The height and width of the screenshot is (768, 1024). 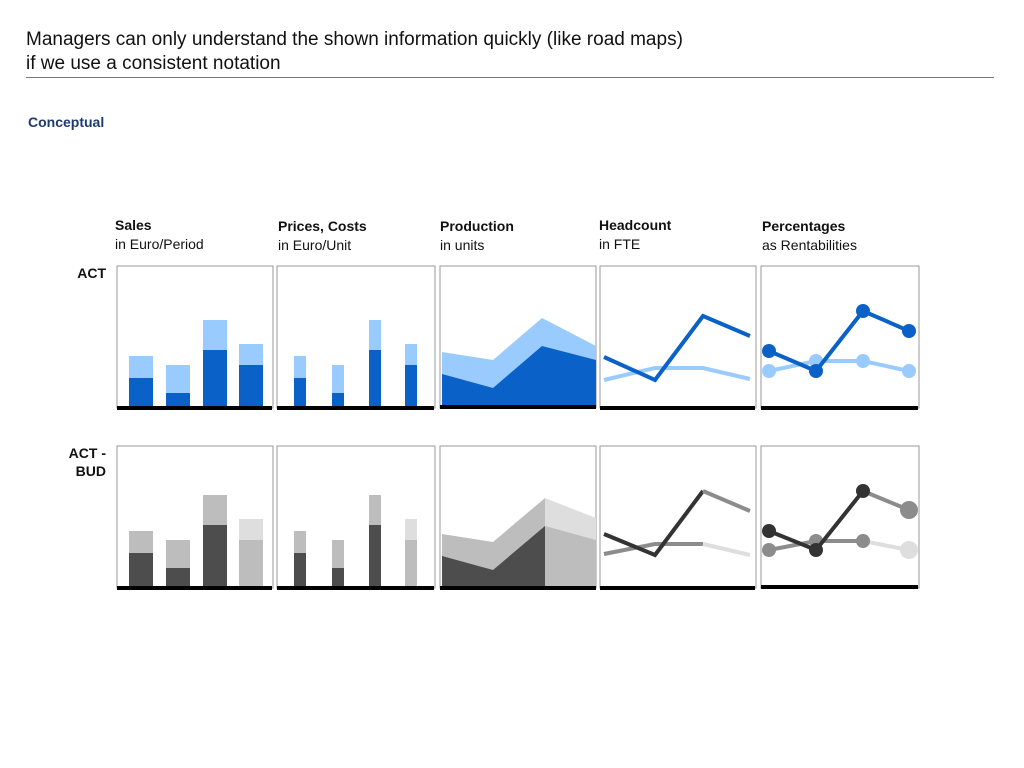 What do you see at coordinates (90, 471) in the screenshot?
I see `row-label-line: BUD` at bounding box center [90, 471].